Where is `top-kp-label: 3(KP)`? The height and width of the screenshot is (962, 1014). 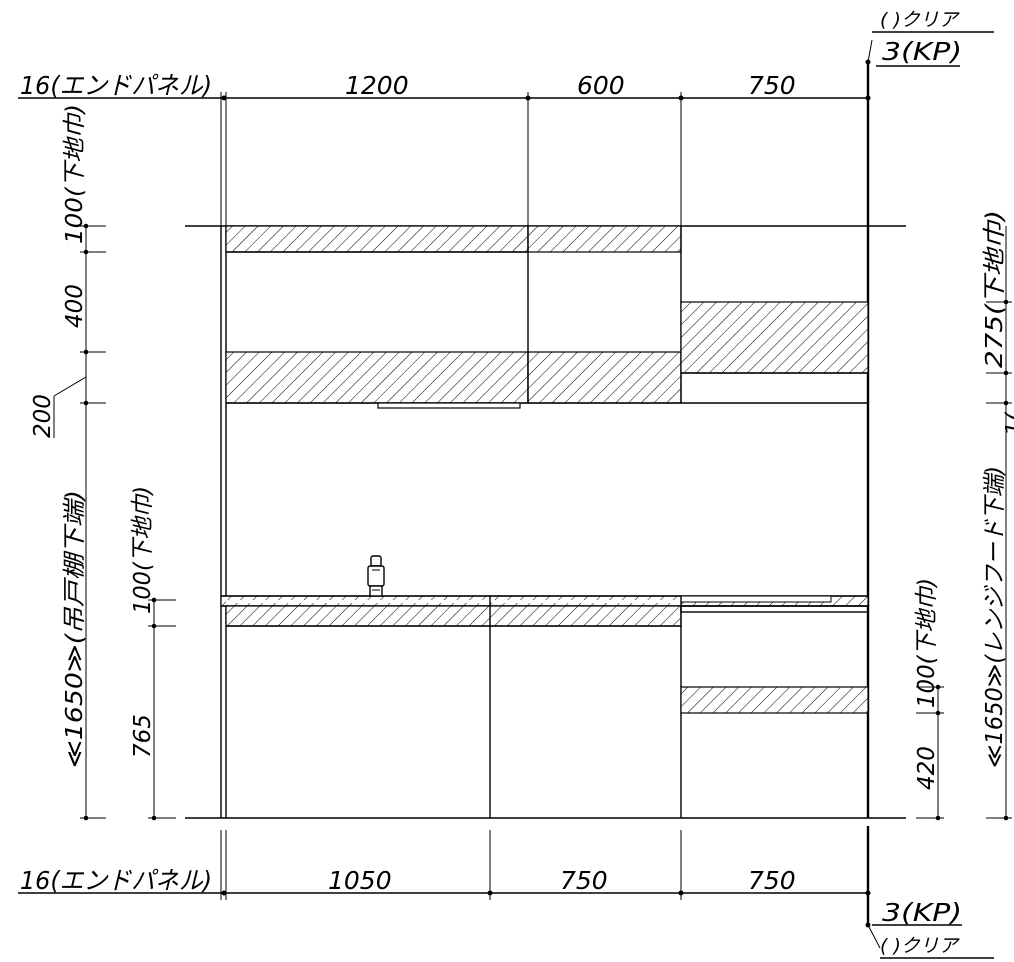
top-kp-label: 3(KP) is located at coordinates (922, 51).